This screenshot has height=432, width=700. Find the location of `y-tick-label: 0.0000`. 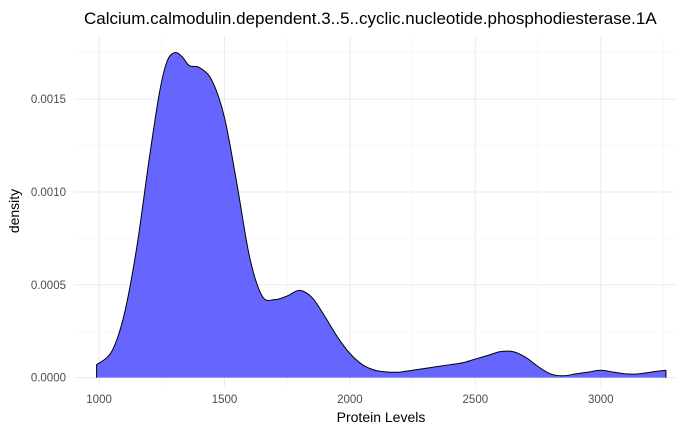

y-tick-label: 0.0000 is located at coordinates (48, 379).